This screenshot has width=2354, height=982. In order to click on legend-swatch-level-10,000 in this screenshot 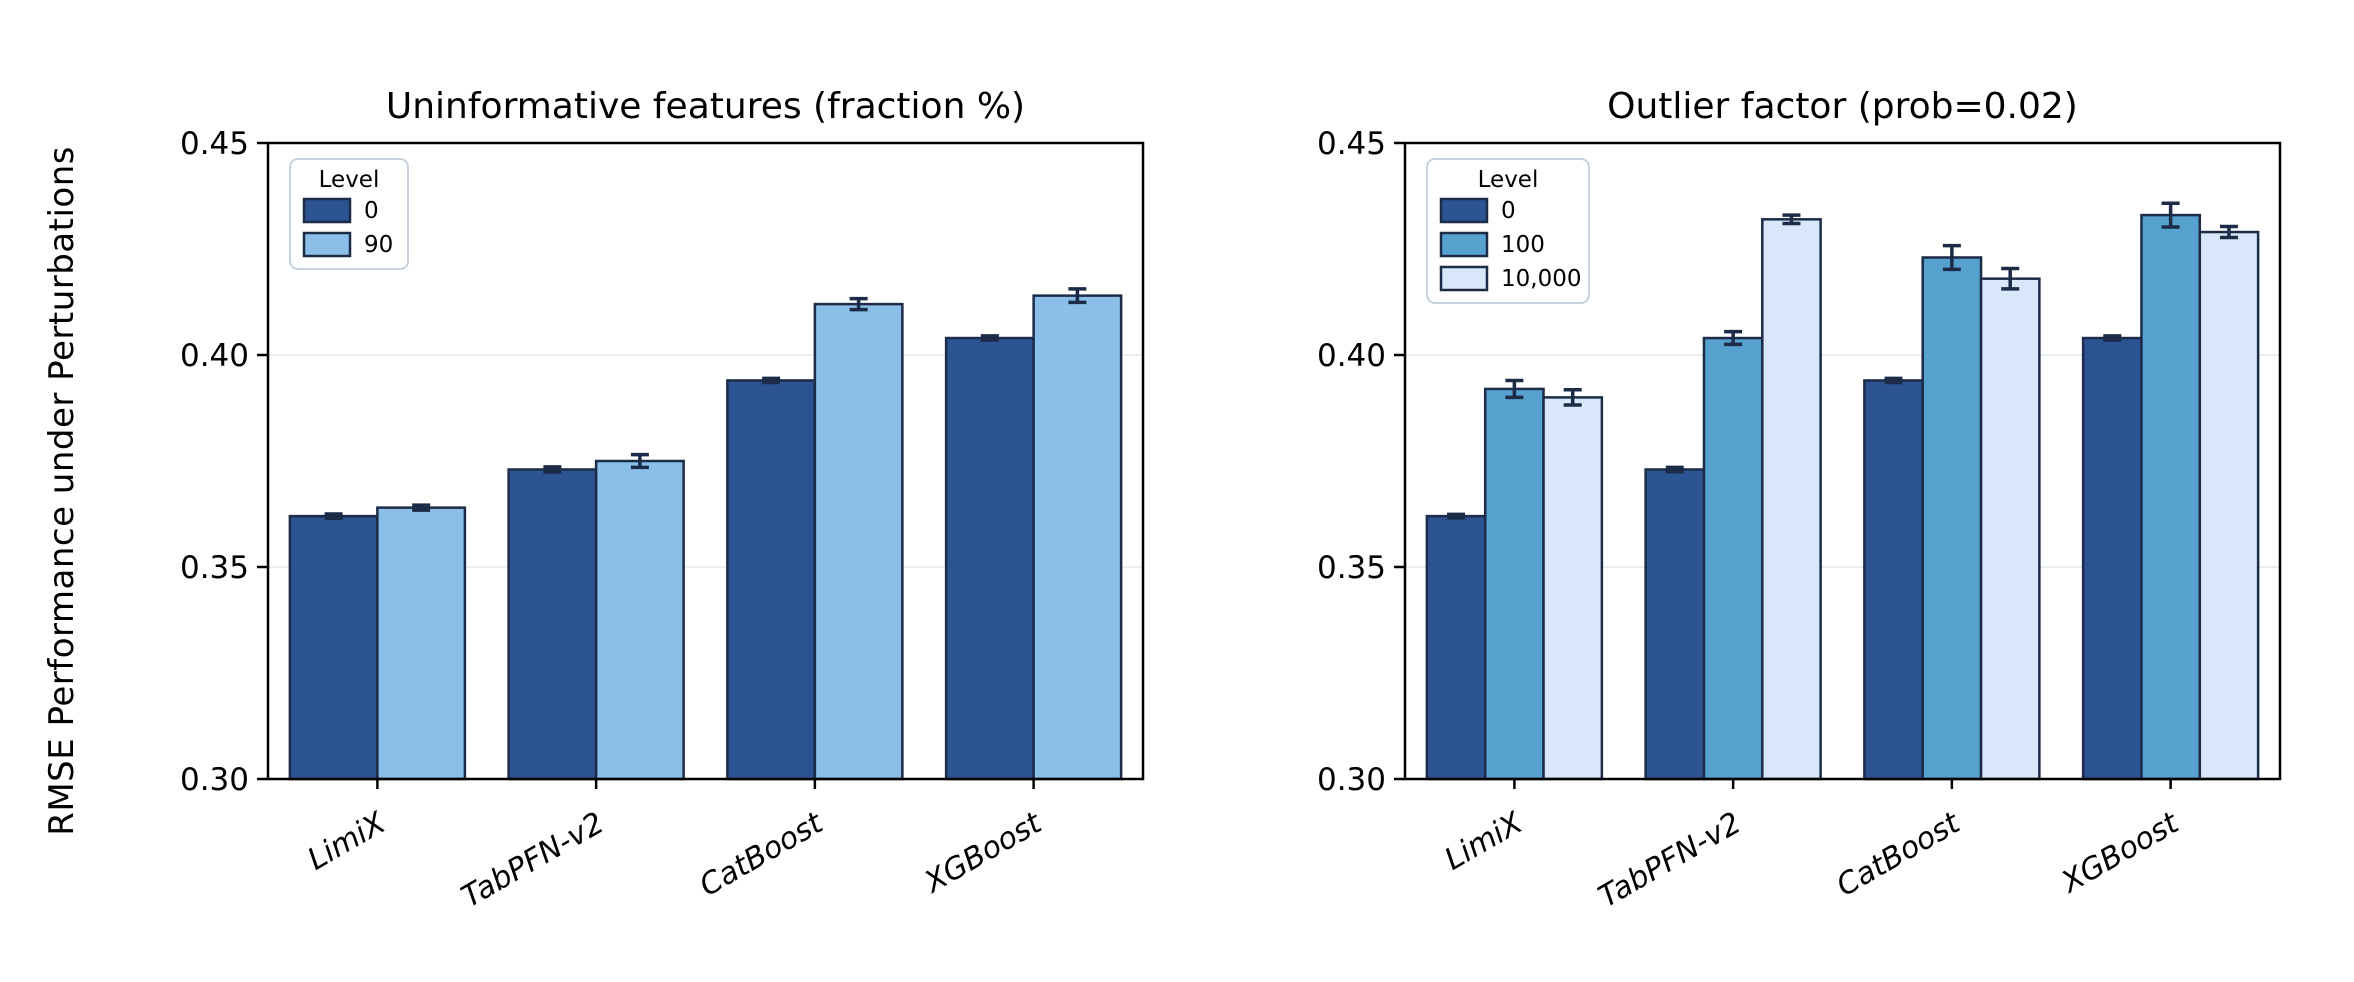, I will do `click(1464, 278)`.